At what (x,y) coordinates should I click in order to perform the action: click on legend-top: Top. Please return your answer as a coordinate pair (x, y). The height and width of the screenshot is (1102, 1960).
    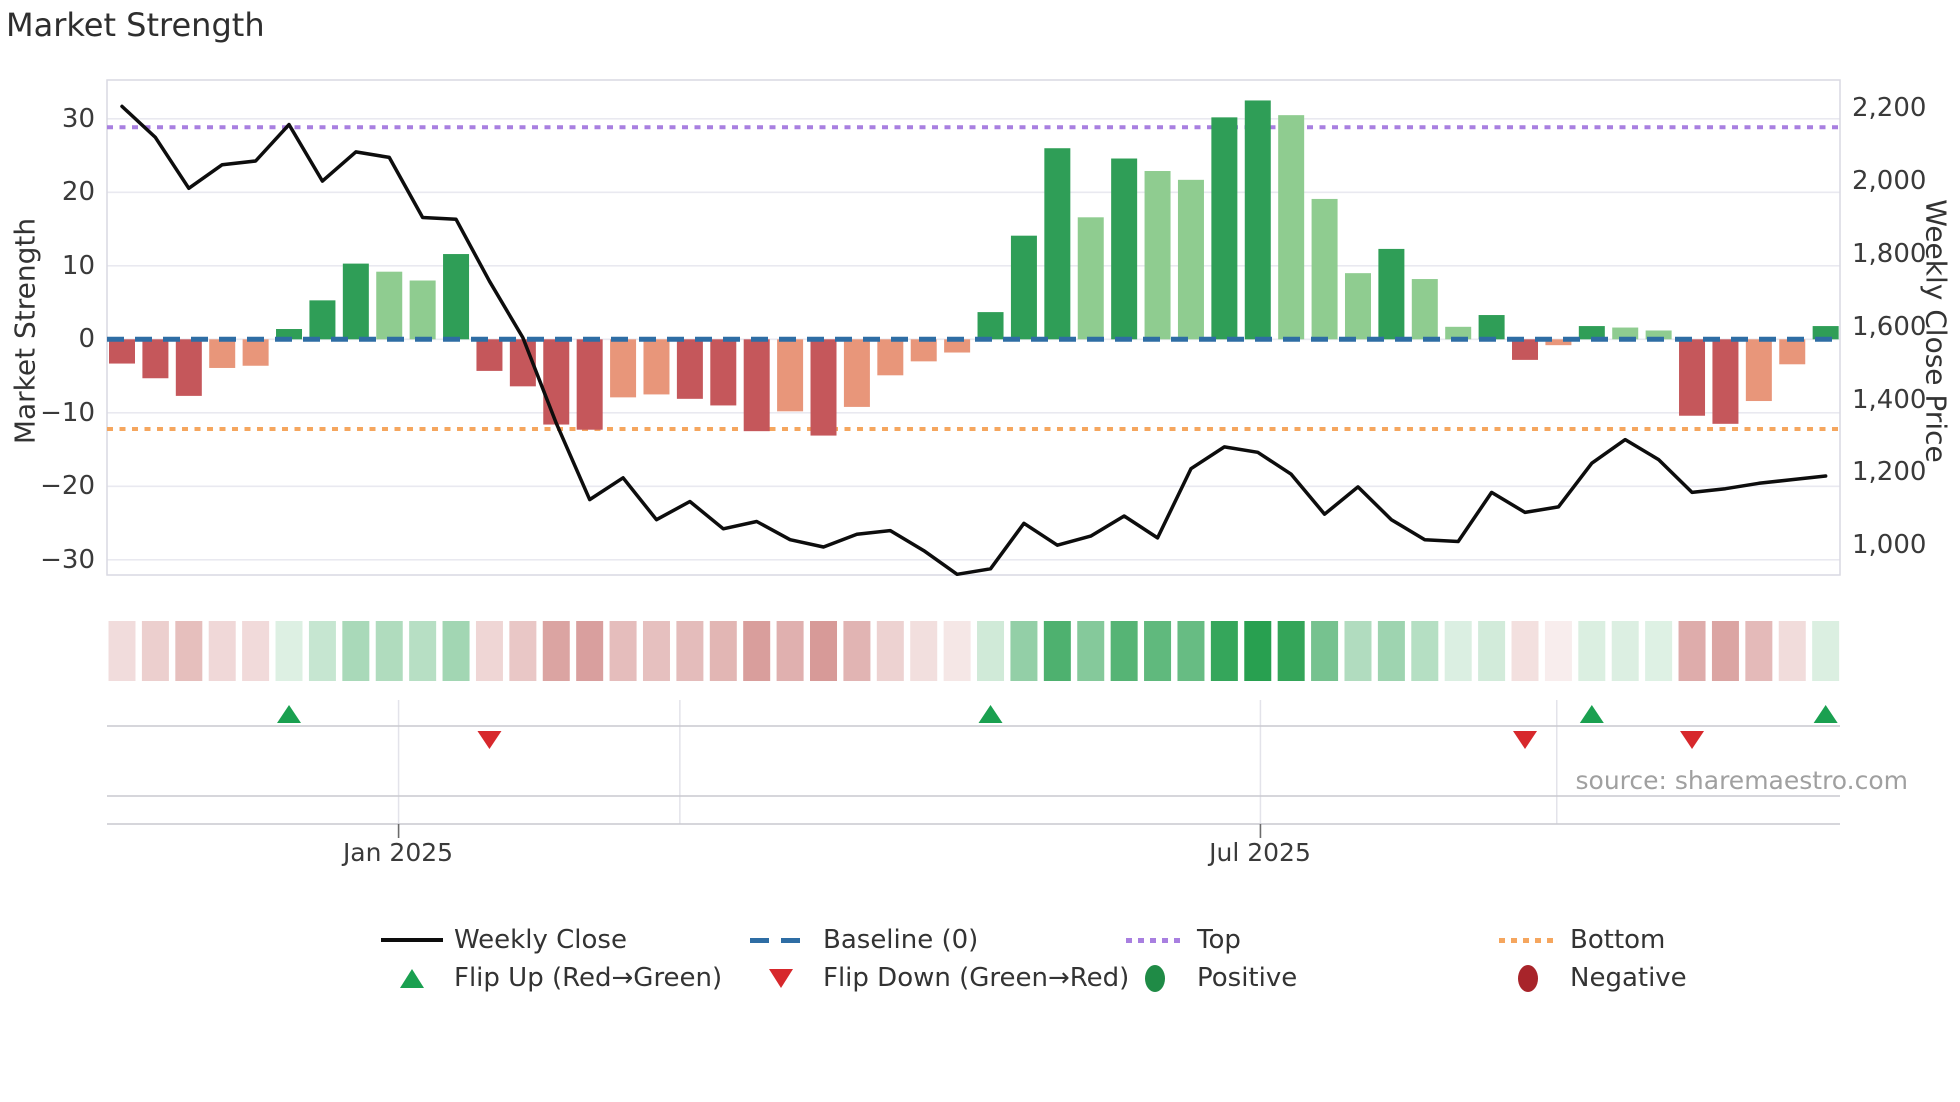
    Looking at the image, I should click on (1182, 940).